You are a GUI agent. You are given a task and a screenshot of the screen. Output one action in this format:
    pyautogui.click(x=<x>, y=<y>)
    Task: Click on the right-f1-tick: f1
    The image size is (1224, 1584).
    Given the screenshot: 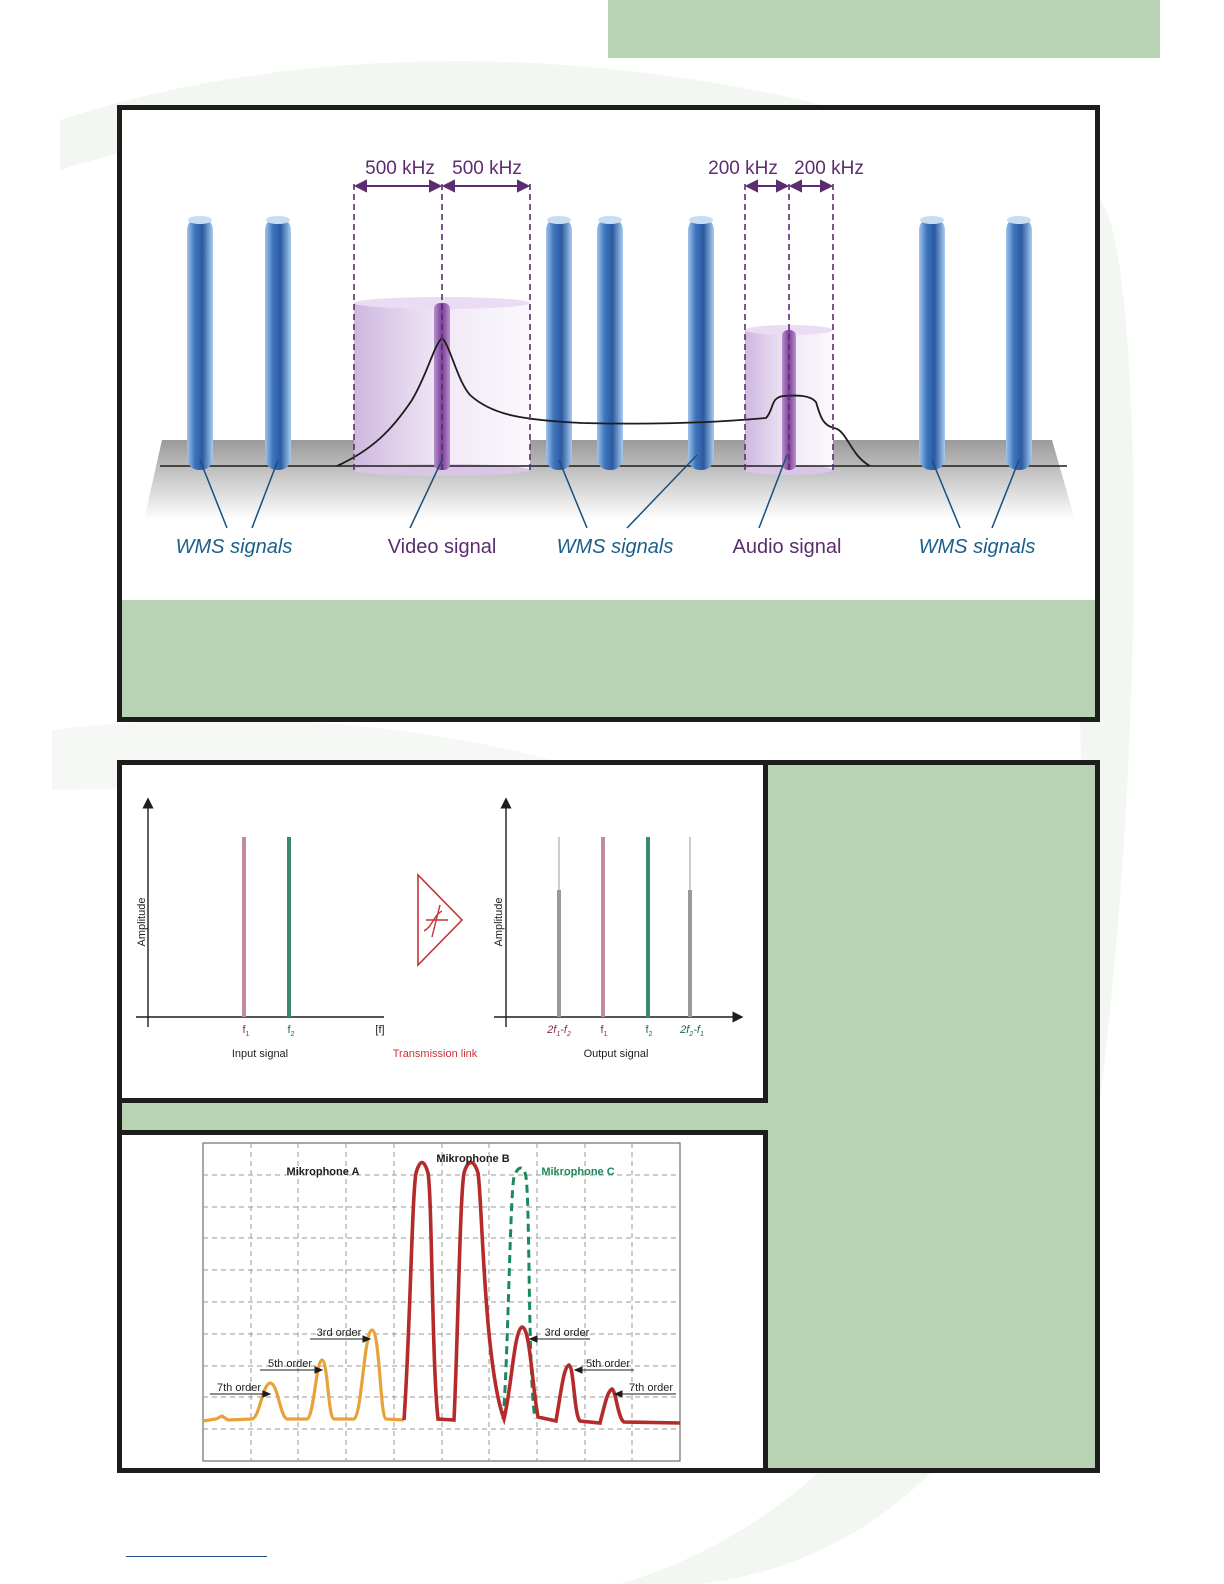 What is the action you would take?
    pyautogui.click(x=604, y=1031)
    